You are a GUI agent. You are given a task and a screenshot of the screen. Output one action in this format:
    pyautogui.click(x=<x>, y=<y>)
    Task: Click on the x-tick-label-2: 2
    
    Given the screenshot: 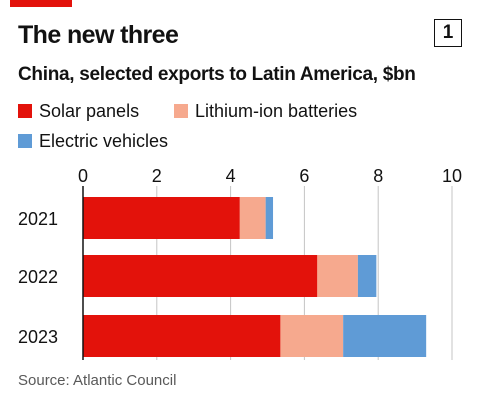 What is the action you would take?
    pyautogui.click(x=157, y=176)
    